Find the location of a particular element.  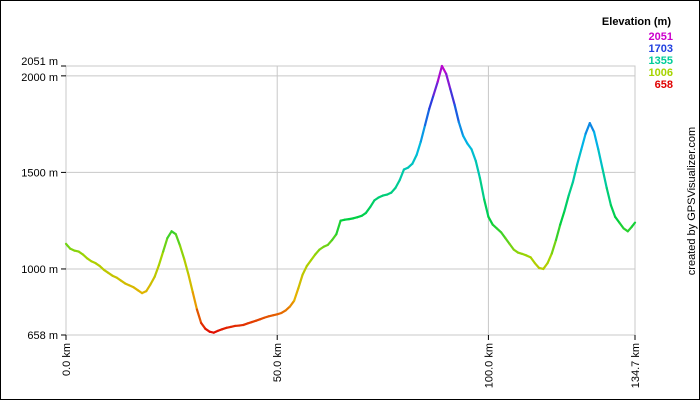

legend-title: Elevation (m) is located at coordinates (636, 22).